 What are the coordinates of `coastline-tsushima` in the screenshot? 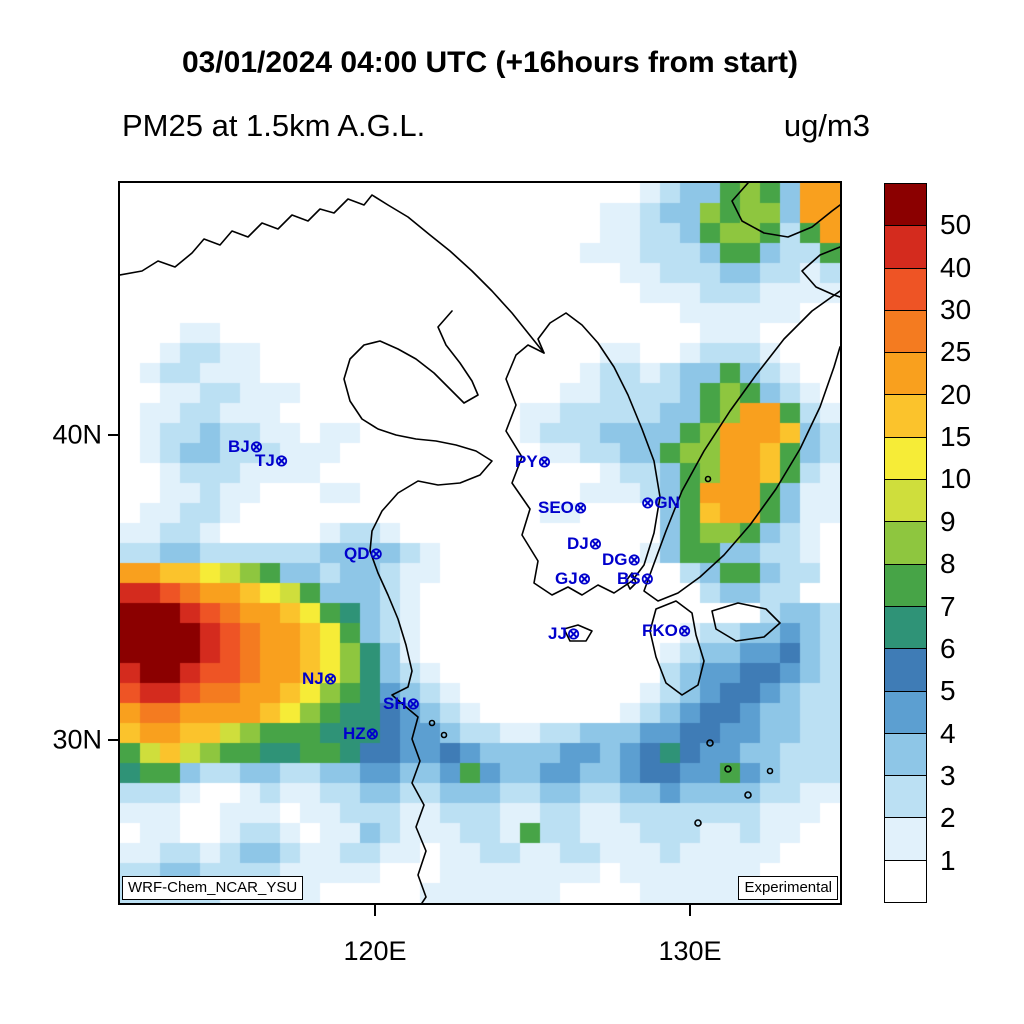 It's located at (631, 581).